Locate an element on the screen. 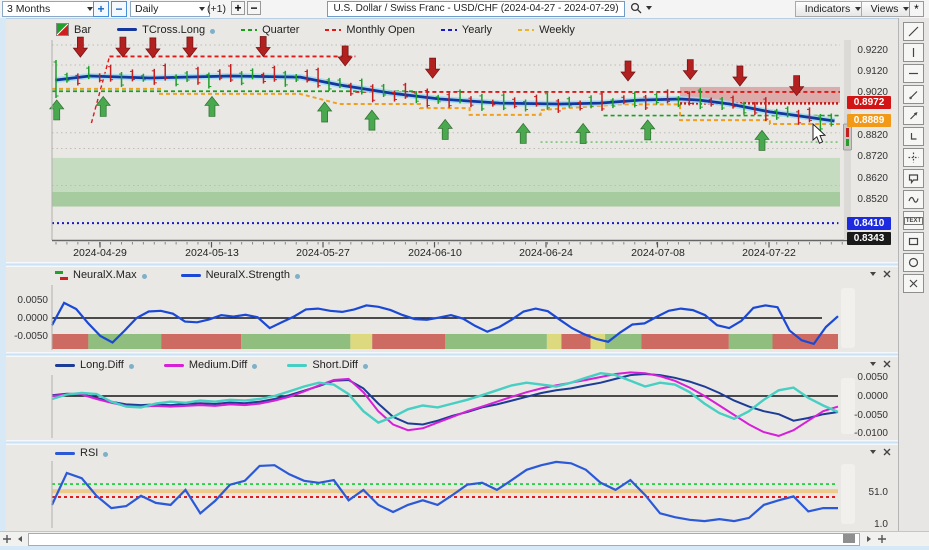 The image size is (929, 550). weekly-dash-icon is located at coordinates (526, 29).